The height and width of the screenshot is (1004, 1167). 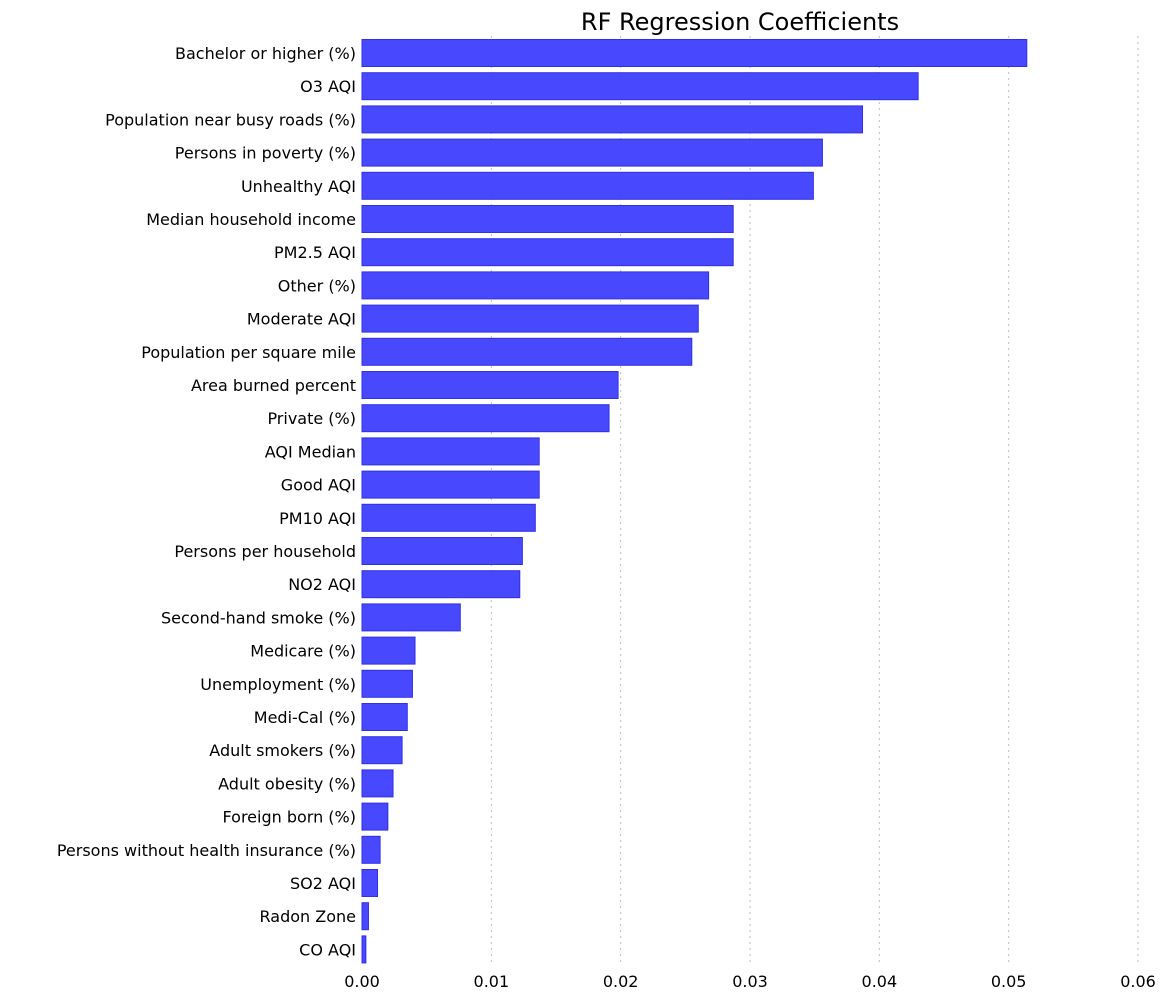 What do you see at coordinates (308, 916) in the screenshot?
I see `category-label: Radon Zone` at bounding box center [308, 916].